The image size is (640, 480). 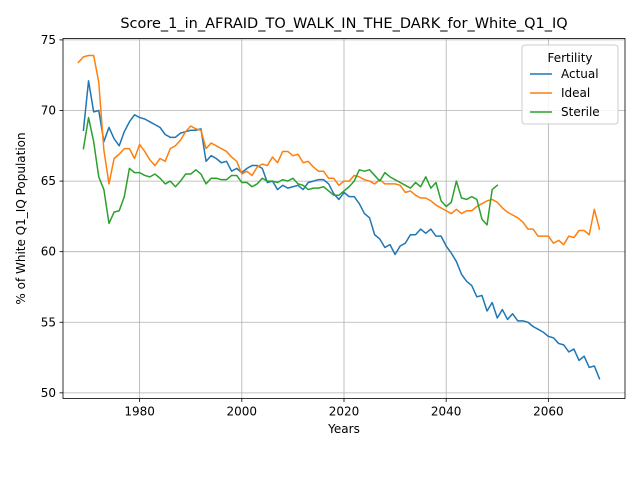 What do you see at coordinates (575, 93) in the screenshot?
I see `legend-label-ideal: Ideal` at bounding box center [575, 93].